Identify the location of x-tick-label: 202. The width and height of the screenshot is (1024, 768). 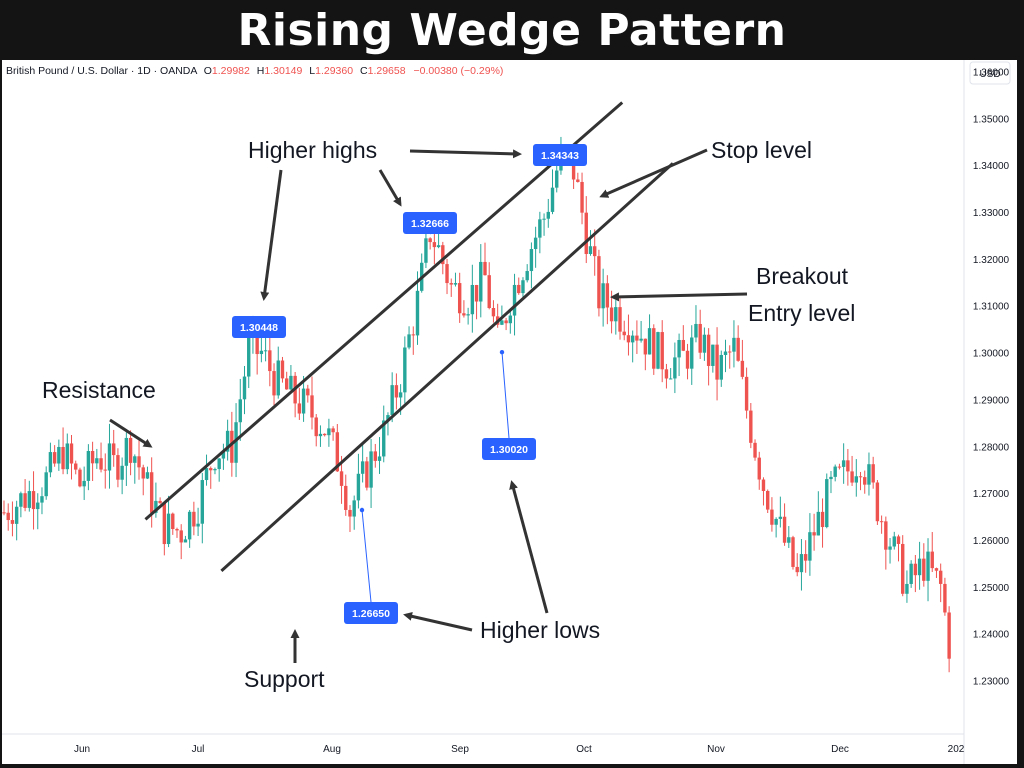
(956, 749).